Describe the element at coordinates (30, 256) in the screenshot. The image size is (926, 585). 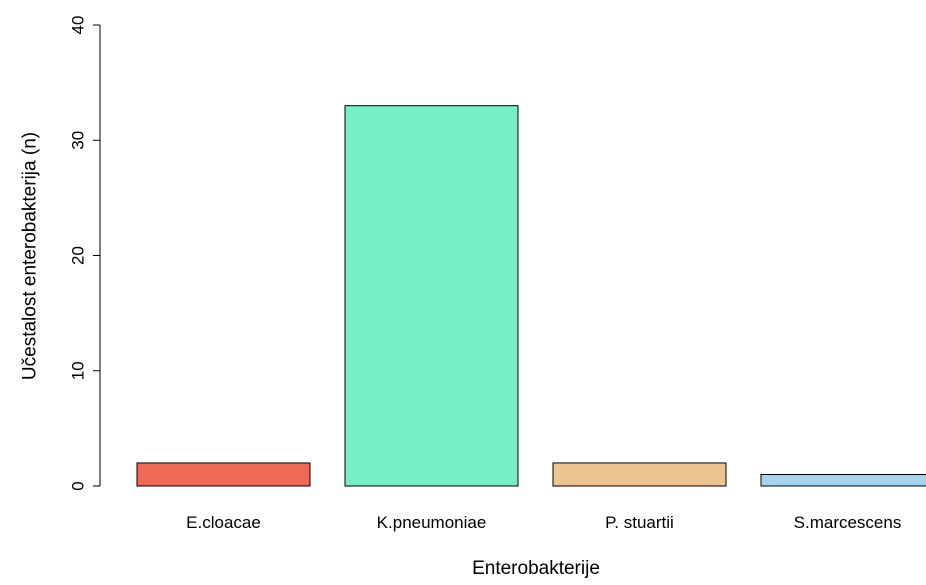
I see `y-axis-title: Učestalost enterobakterija (n)` at that location.